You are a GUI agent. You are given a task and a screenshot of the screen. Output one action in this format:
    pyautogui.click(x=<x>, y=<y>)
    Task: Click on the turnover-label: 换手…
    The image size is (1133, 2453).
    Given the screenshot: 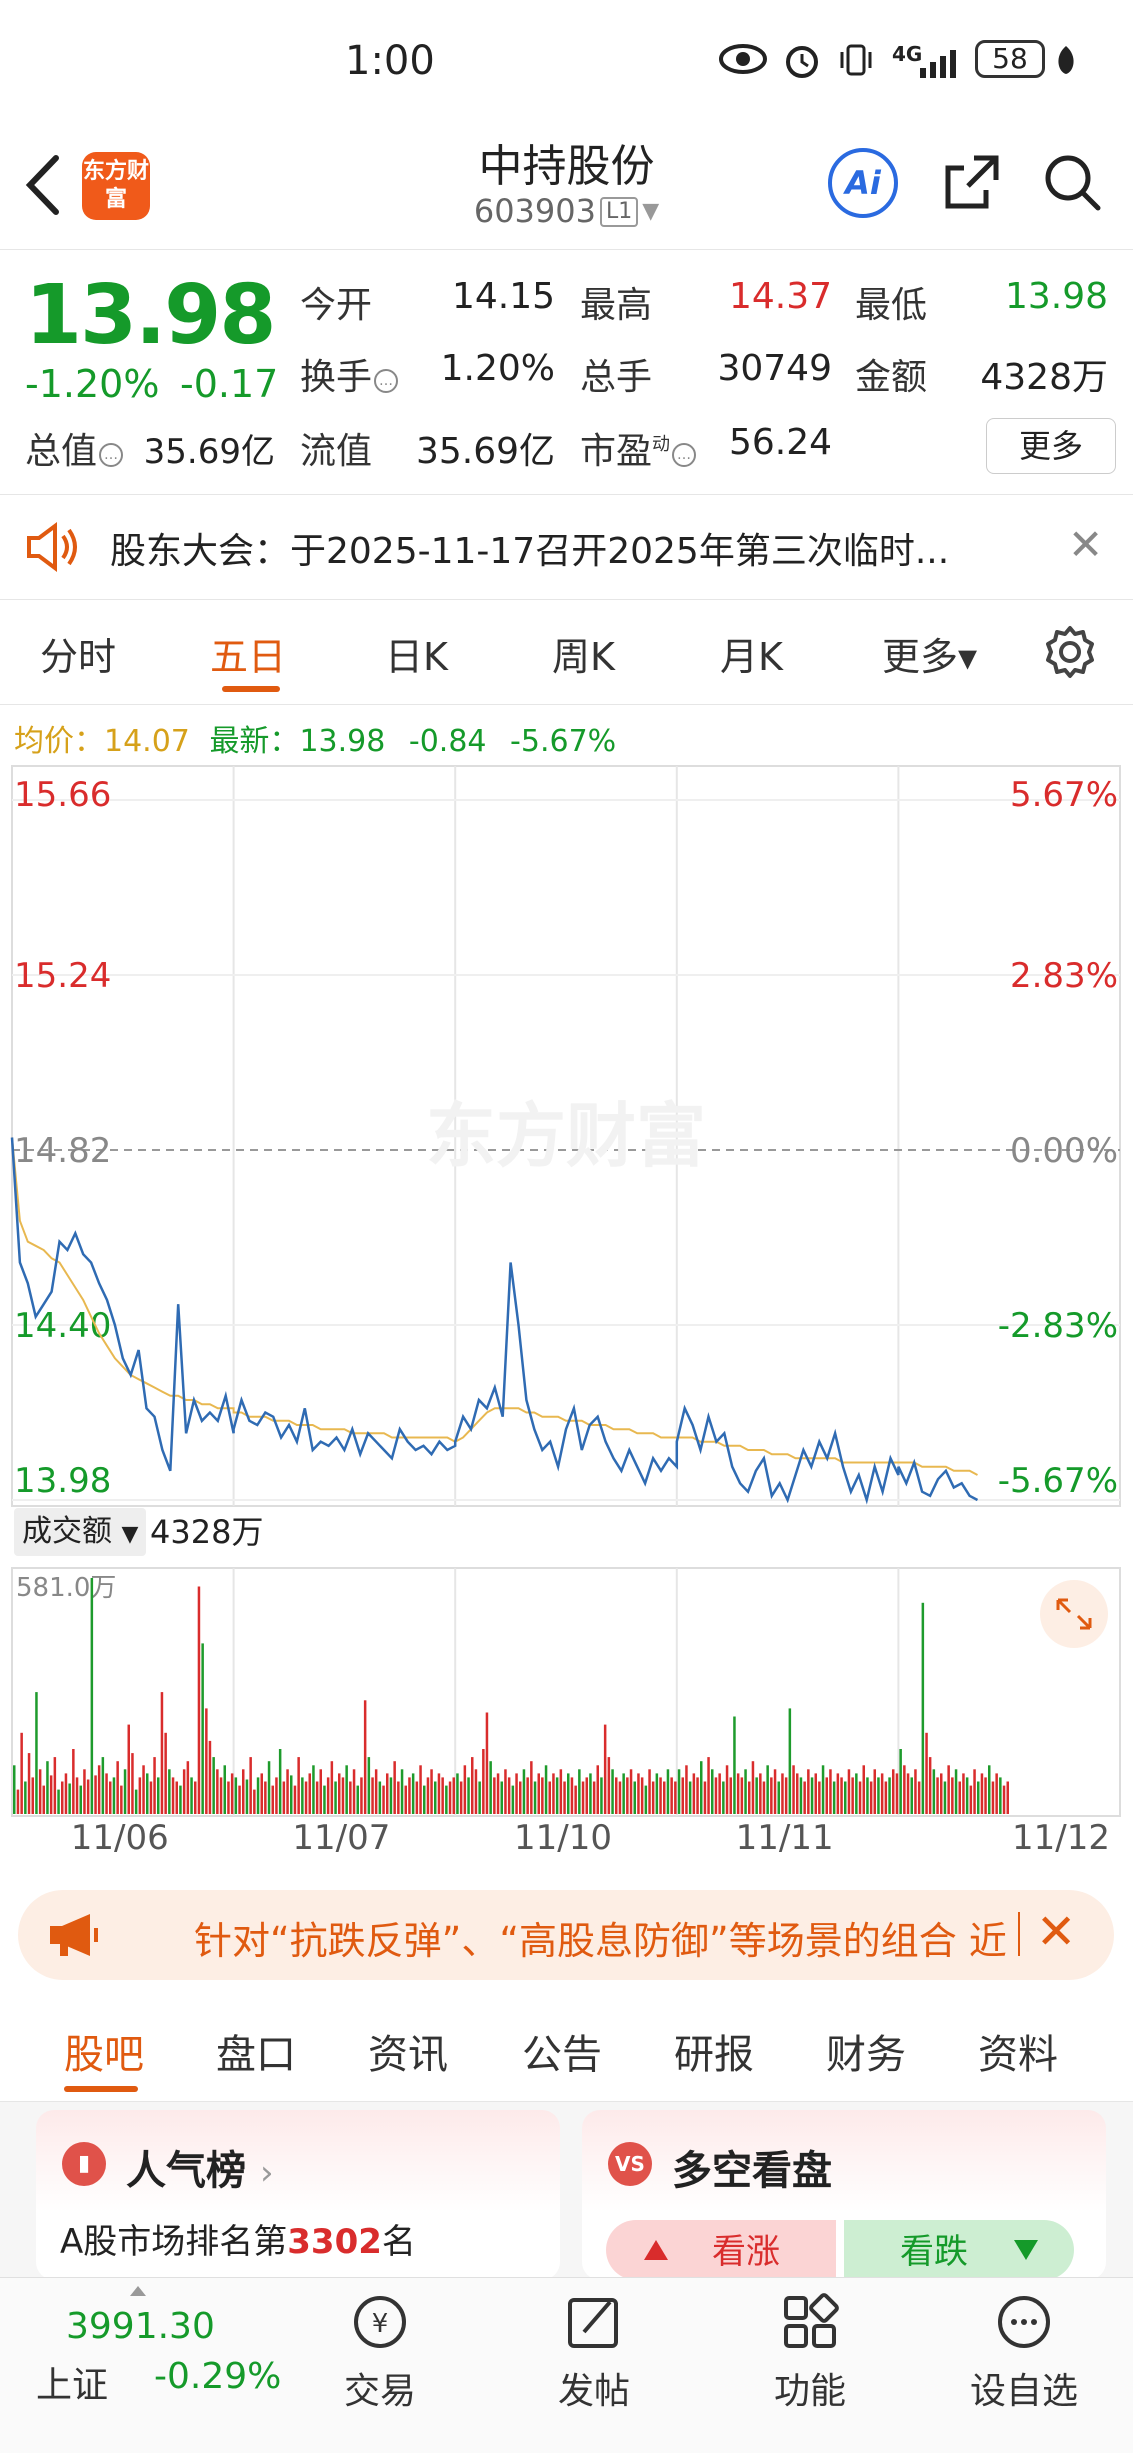 What is the action you would take?
    pyautogui.click(x=349, y=374)
    